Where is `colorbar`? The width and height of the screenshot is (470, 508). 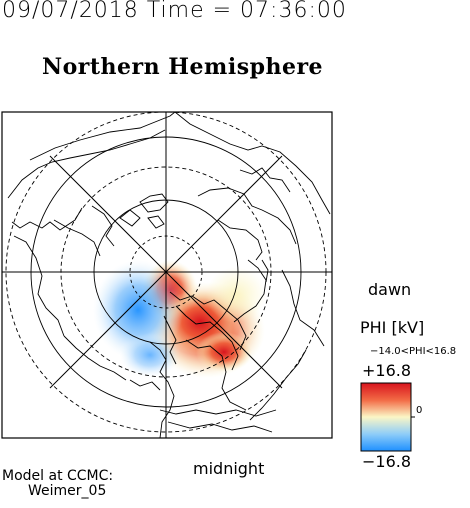 colorbar is located at coordinates (387, 417).